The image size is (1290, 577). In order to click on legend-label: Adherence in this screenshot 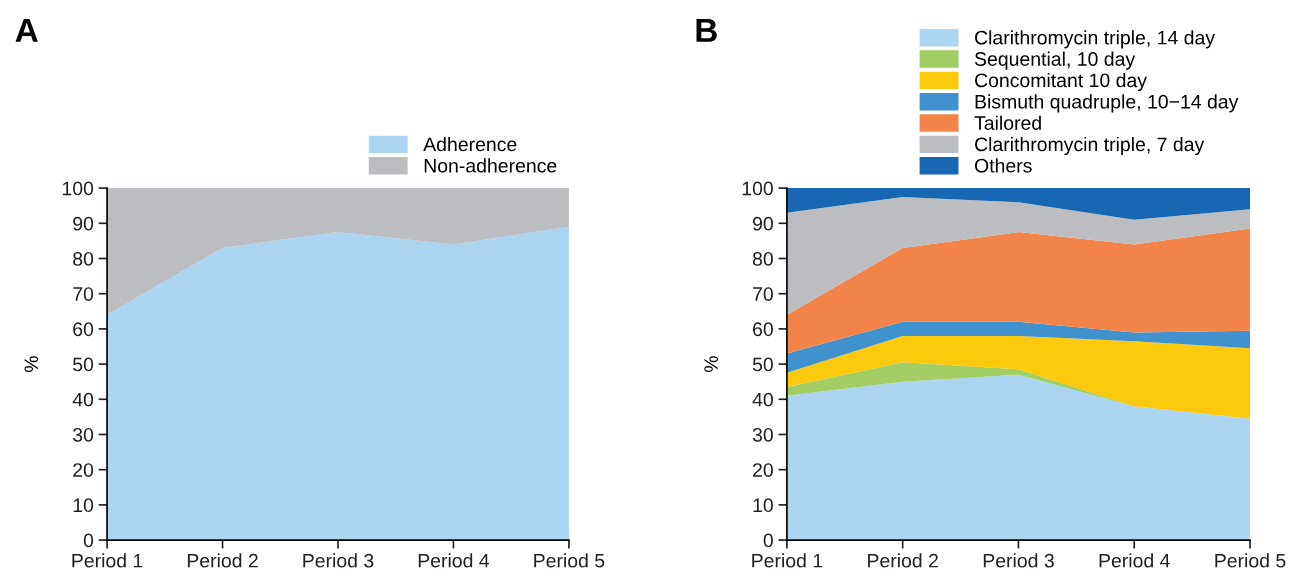, I will do `click(470, 144)`.